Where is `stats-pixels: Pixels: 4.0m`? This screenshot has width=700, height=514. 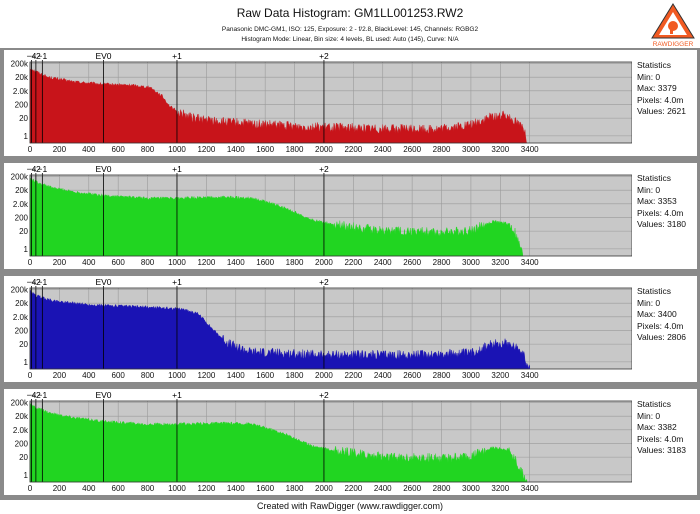
stats-pixels: Pixels: 4.0m is located at coordinates (660, 212).